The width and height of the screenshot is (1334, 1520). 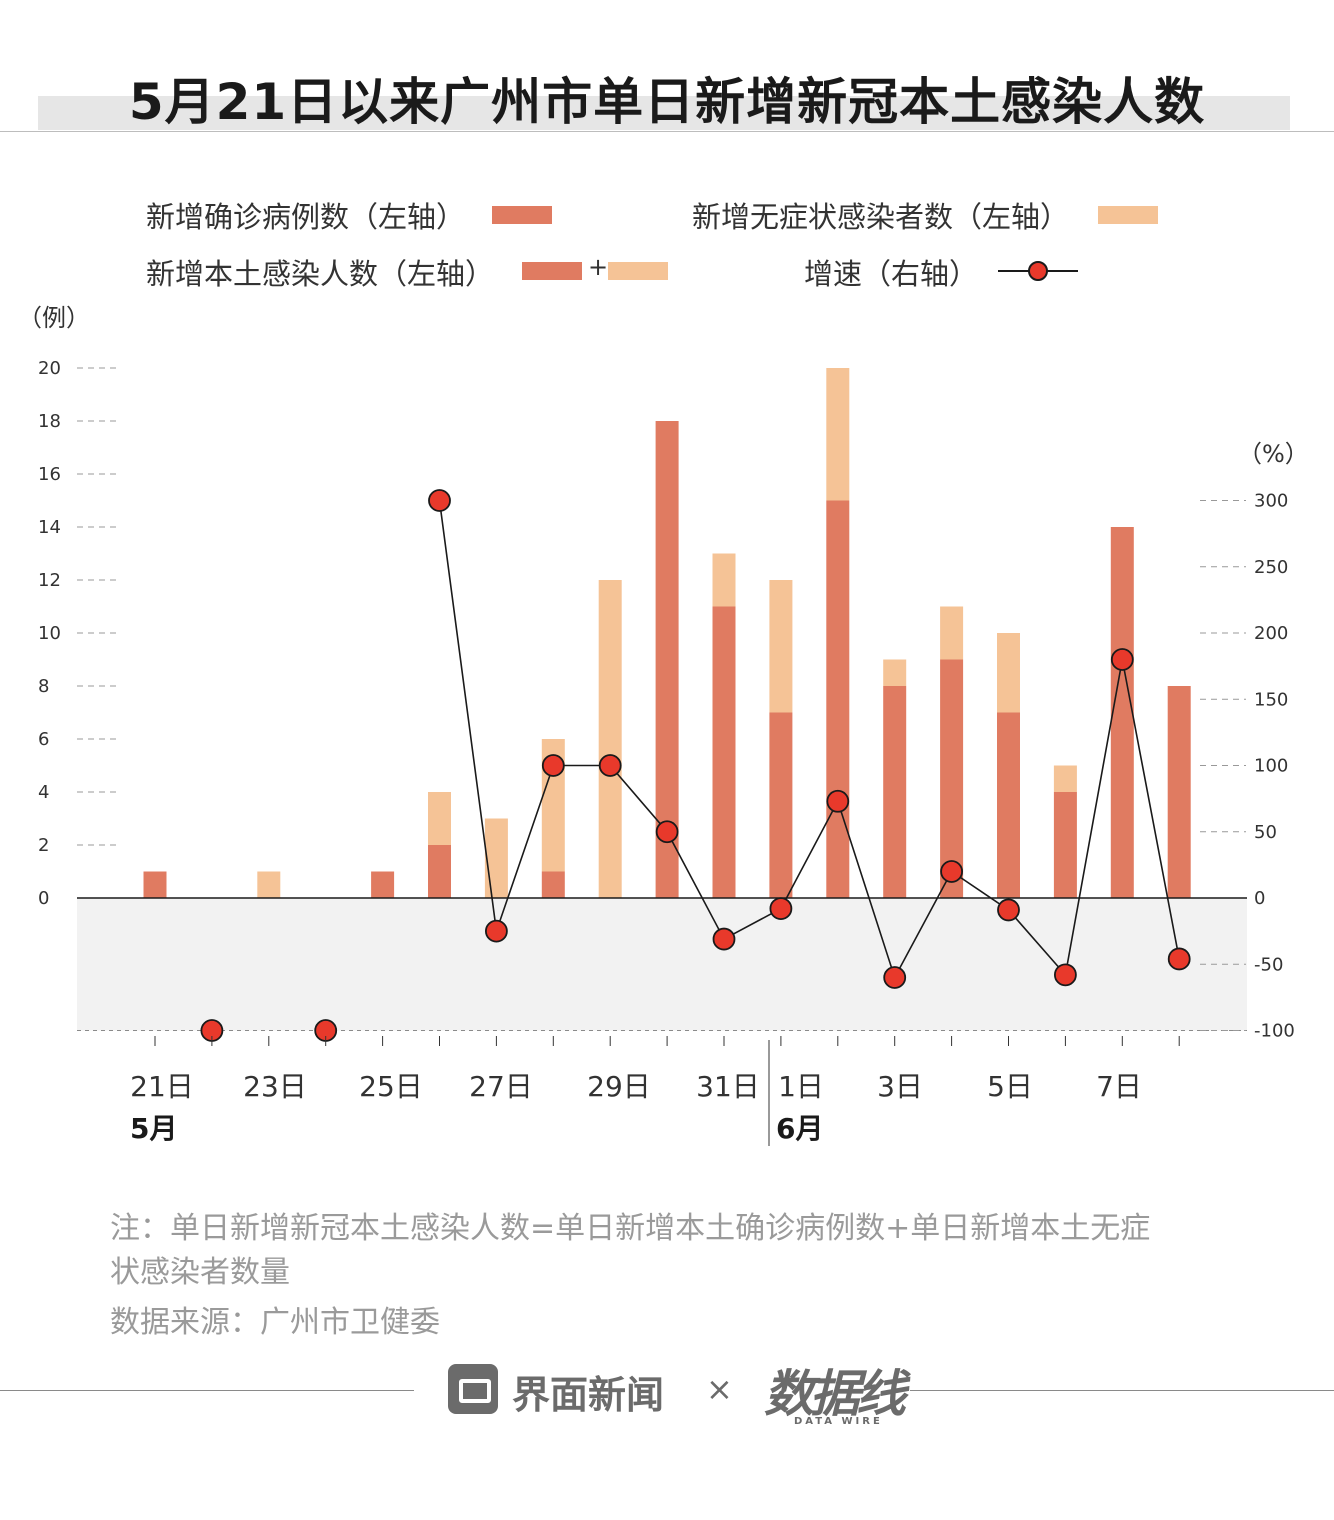 I want to click on x-tick-label: 7日, so click(x=1119, y=1086).